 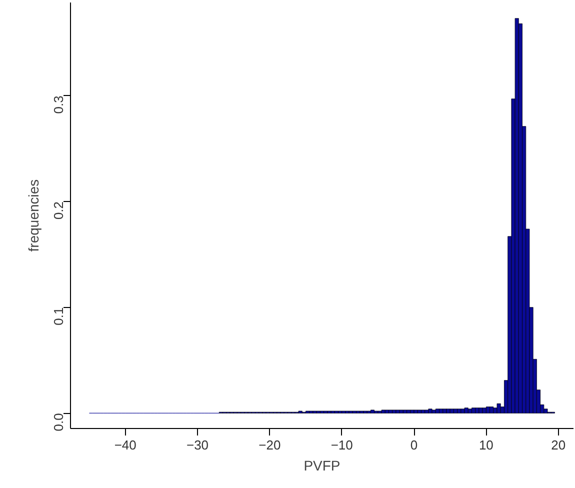 What do you see at coordinates (486, 445) in the screenshot?
I see `x-tick-label: 10` at bounding box center [486, 445].